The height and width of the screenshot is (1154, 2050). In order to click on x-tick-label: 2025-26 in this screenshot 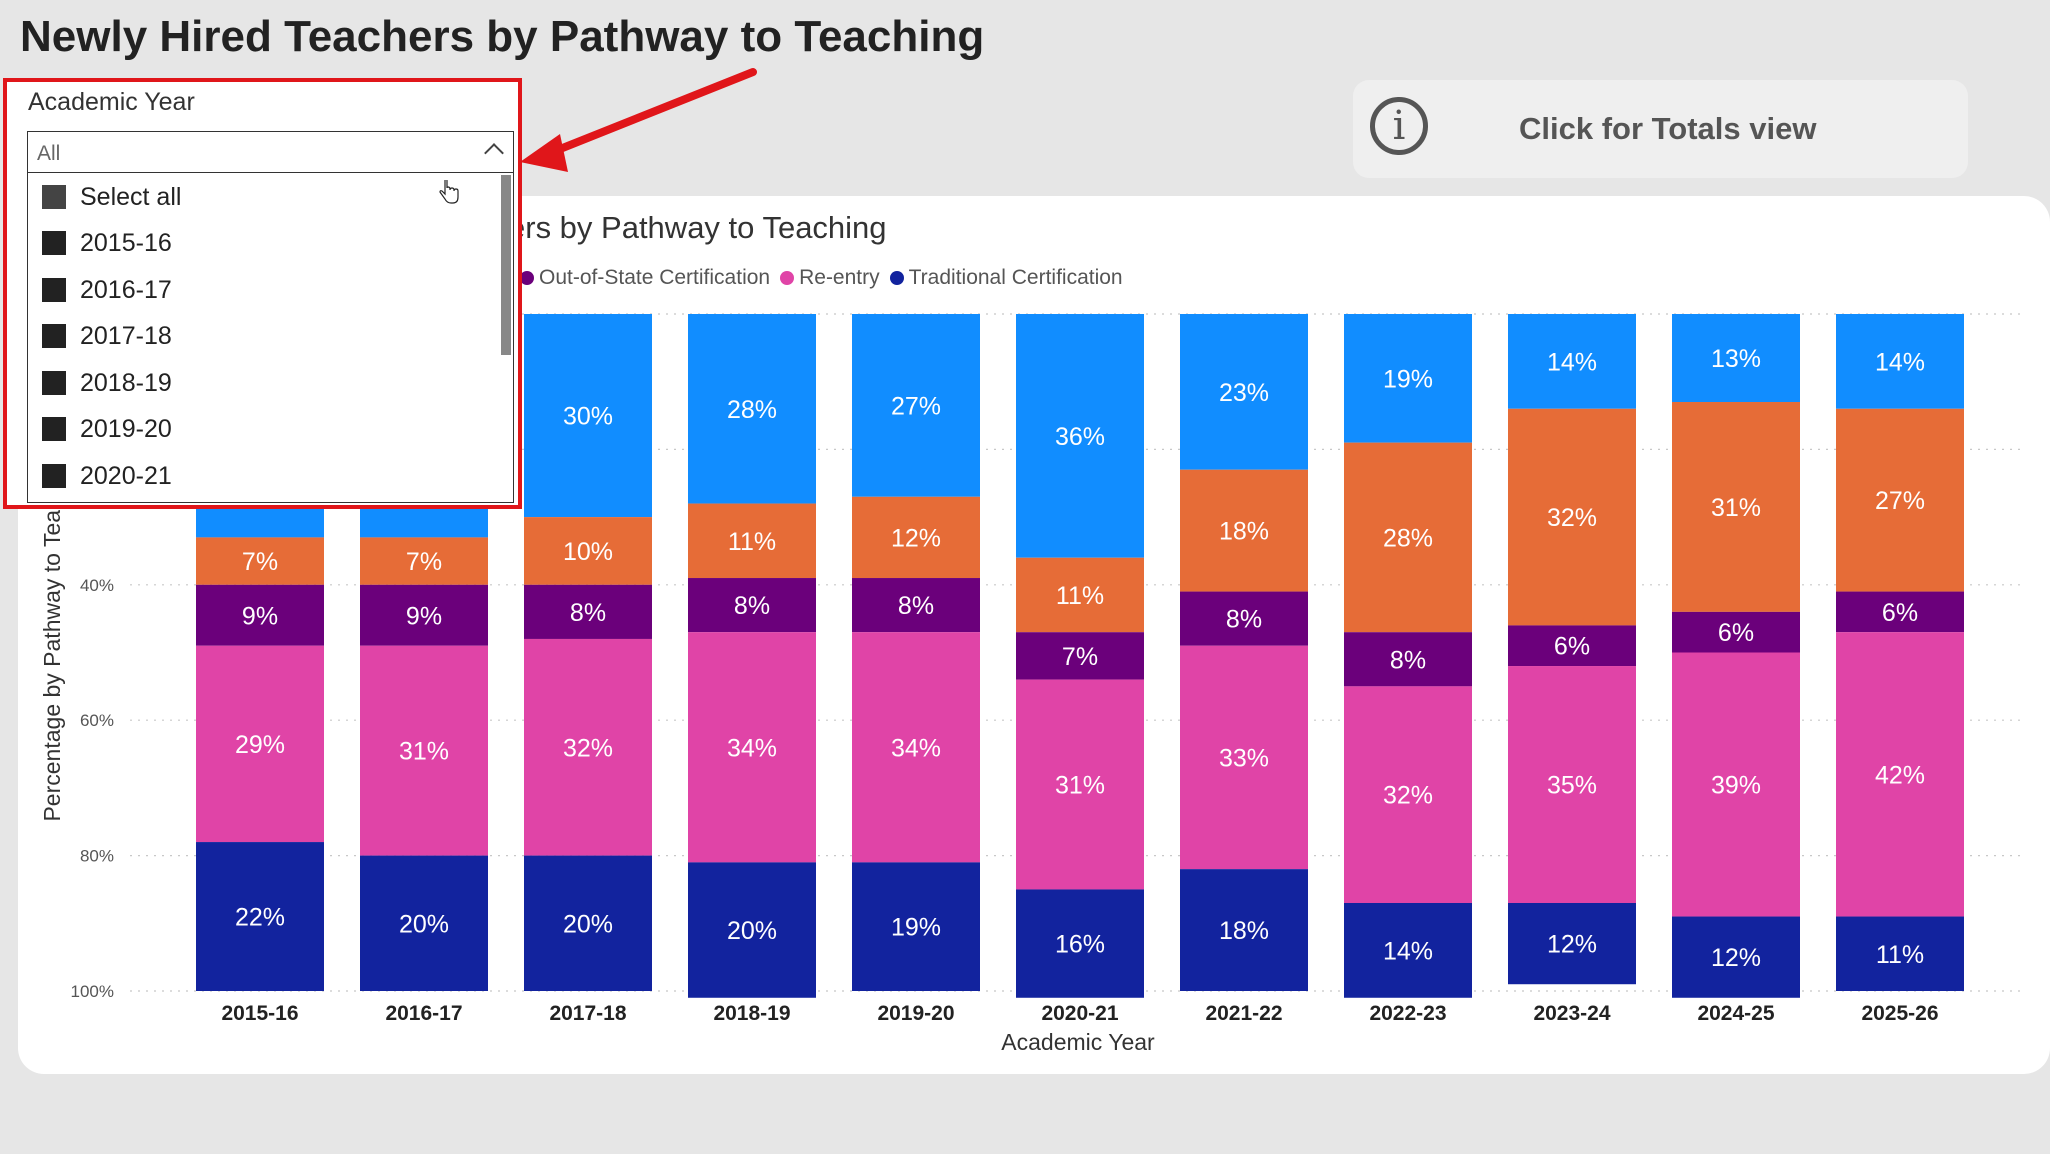, I will do `click(1899, 1013)`.